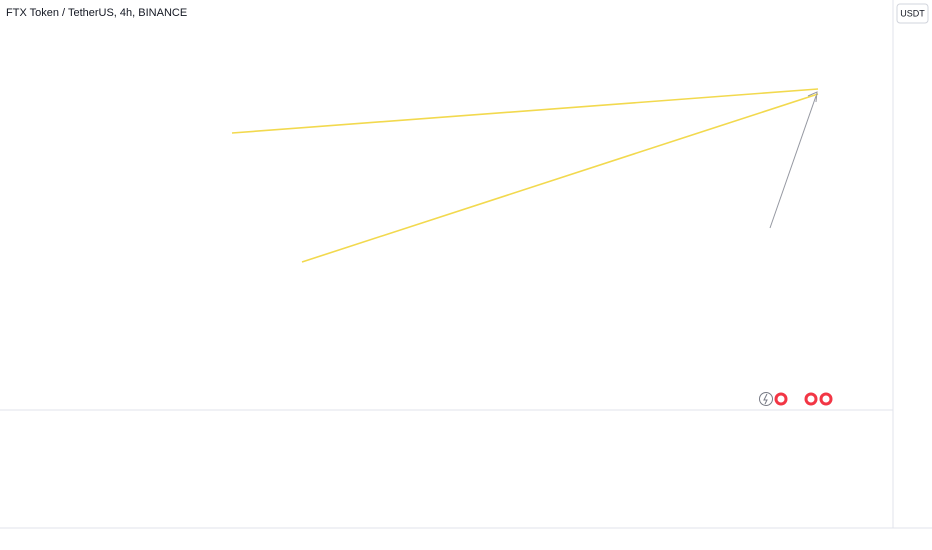  I want to click on currency-button, so click(912, 13).